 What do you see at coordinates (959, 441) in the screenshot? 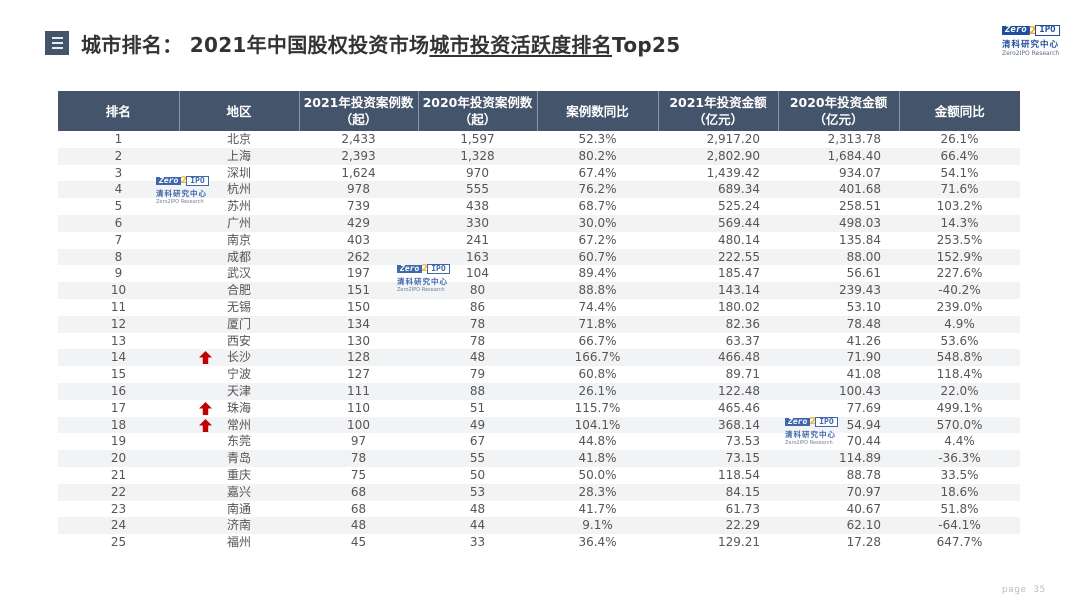
I see `amount-yoy-cell-value: 4.4%` at bounding box center [959, 441].